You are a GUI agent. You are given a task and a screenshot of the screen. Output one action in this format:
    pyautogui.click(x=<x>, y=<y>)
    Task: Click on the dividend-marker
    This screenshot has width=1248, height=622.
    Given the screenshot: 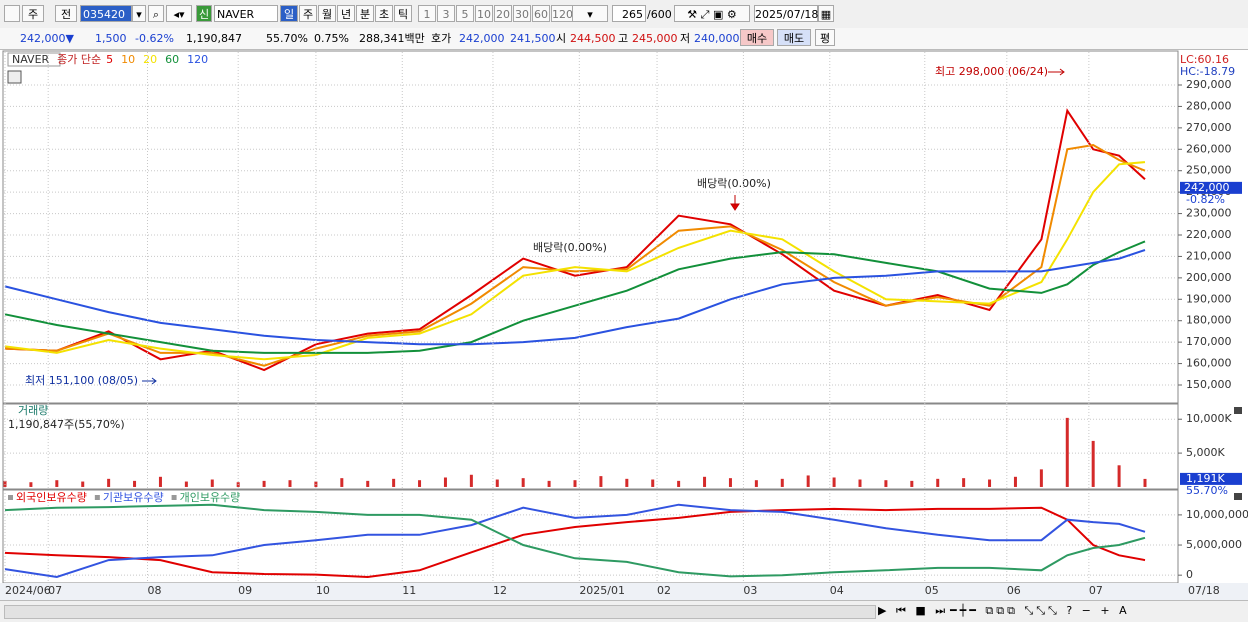 What is the action you would take?
    pyautogui.click(x=735, y=203)
    